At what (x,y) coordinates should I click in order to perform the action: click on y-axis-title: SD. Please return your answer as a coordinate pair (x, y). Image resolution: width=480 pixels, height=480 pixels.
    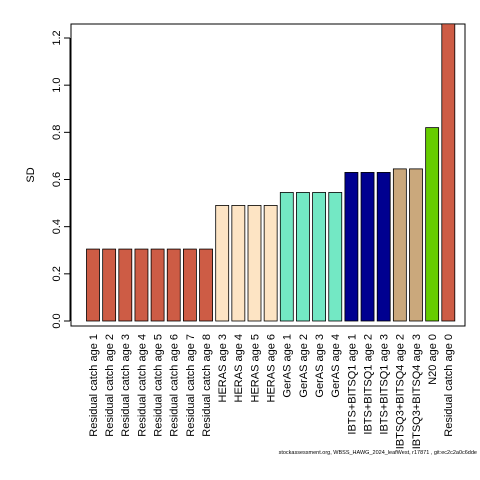
    Looking at the image, I should click on (31, 174).